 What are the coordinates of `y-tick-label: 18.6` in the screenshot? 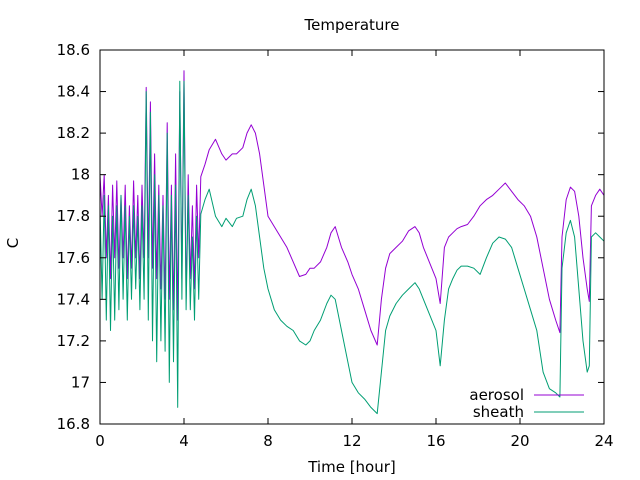 It's located at (73, 50).